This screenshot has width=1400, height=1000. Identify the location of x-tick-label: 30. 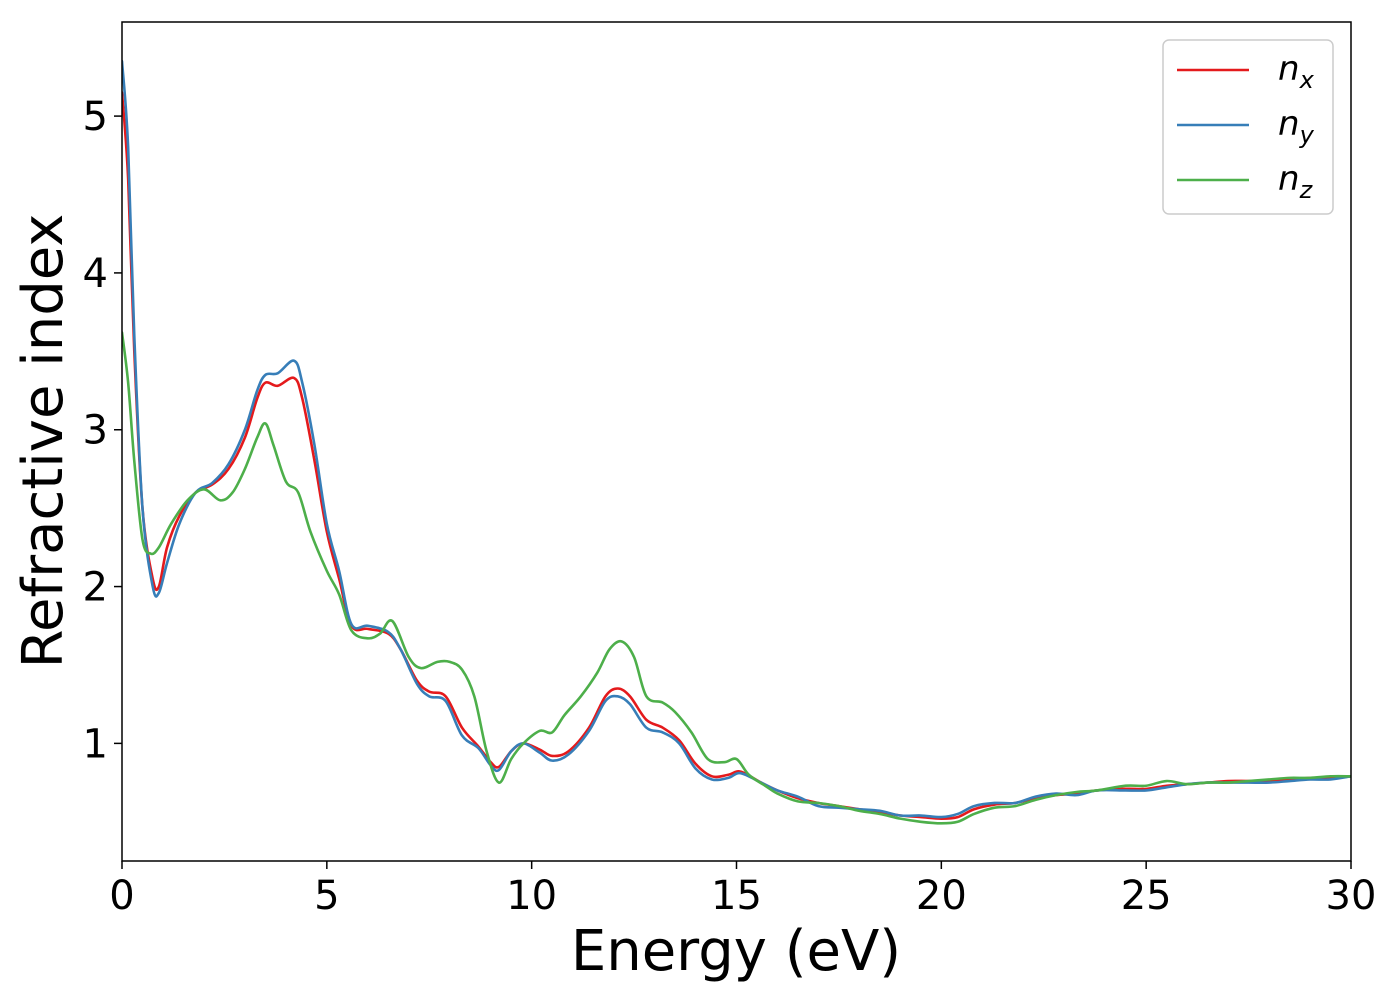
(1351, 896).